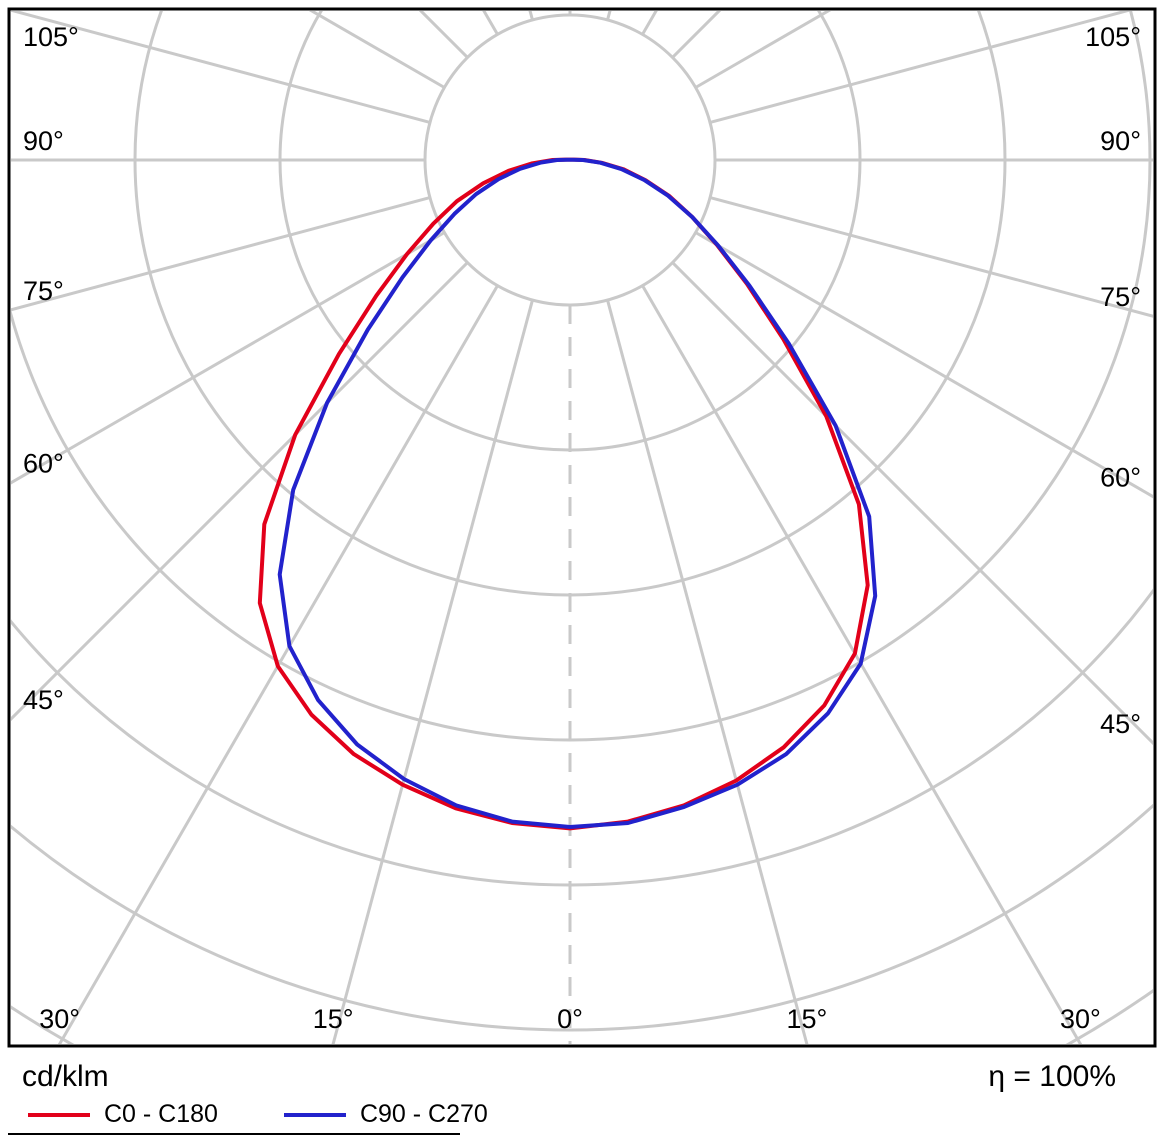 Image resolution: width=1164 pixels, height=1140 pixels. Describe the element at coordinates (59, 1114) in the screenshot. I see `legend-line-red-icon` at that location.